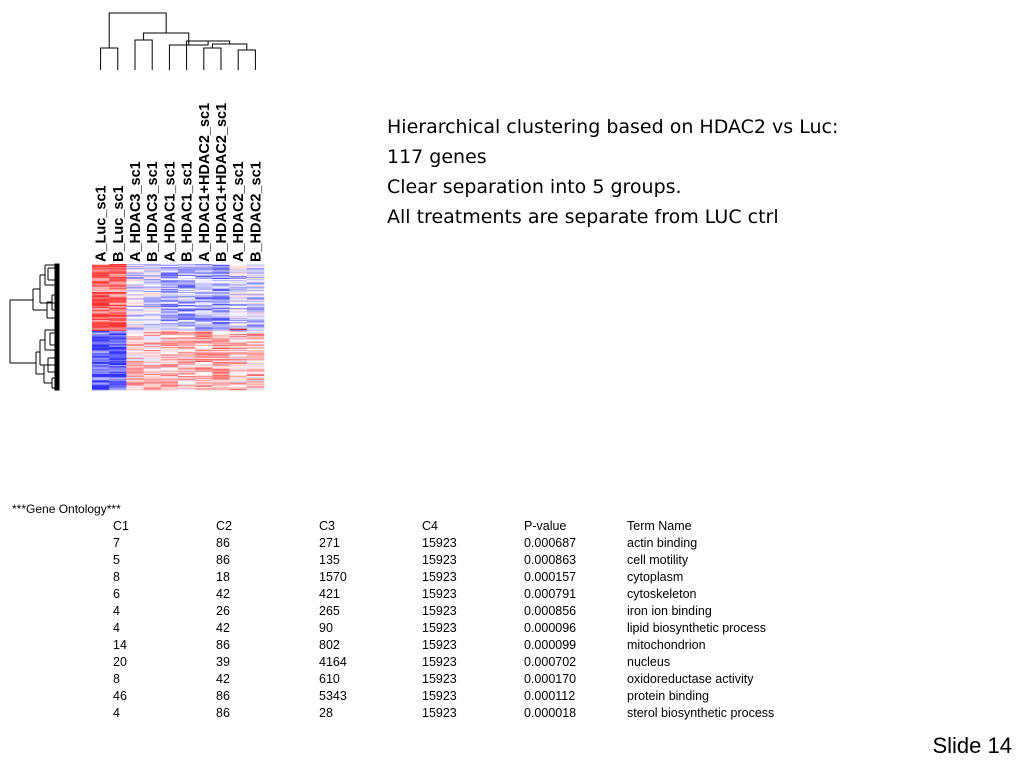  What do you see at coordinates (329, 594) in the screenshot?
I see `table-cell: 421` at bounding box center [329, 594].